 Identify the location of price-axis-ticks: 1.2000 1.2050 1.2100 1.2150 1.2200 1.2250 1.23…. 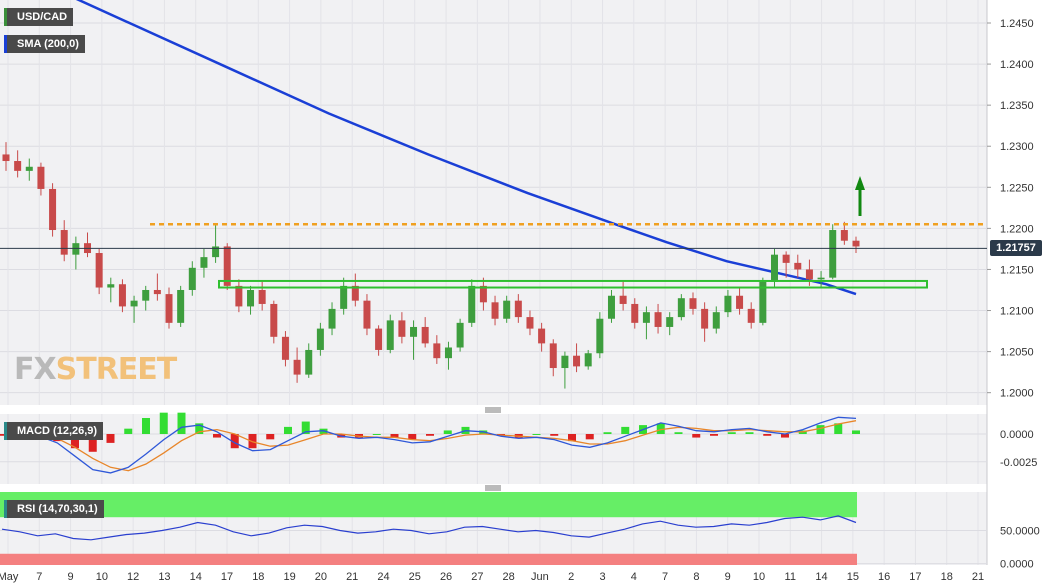
(1010, 209).